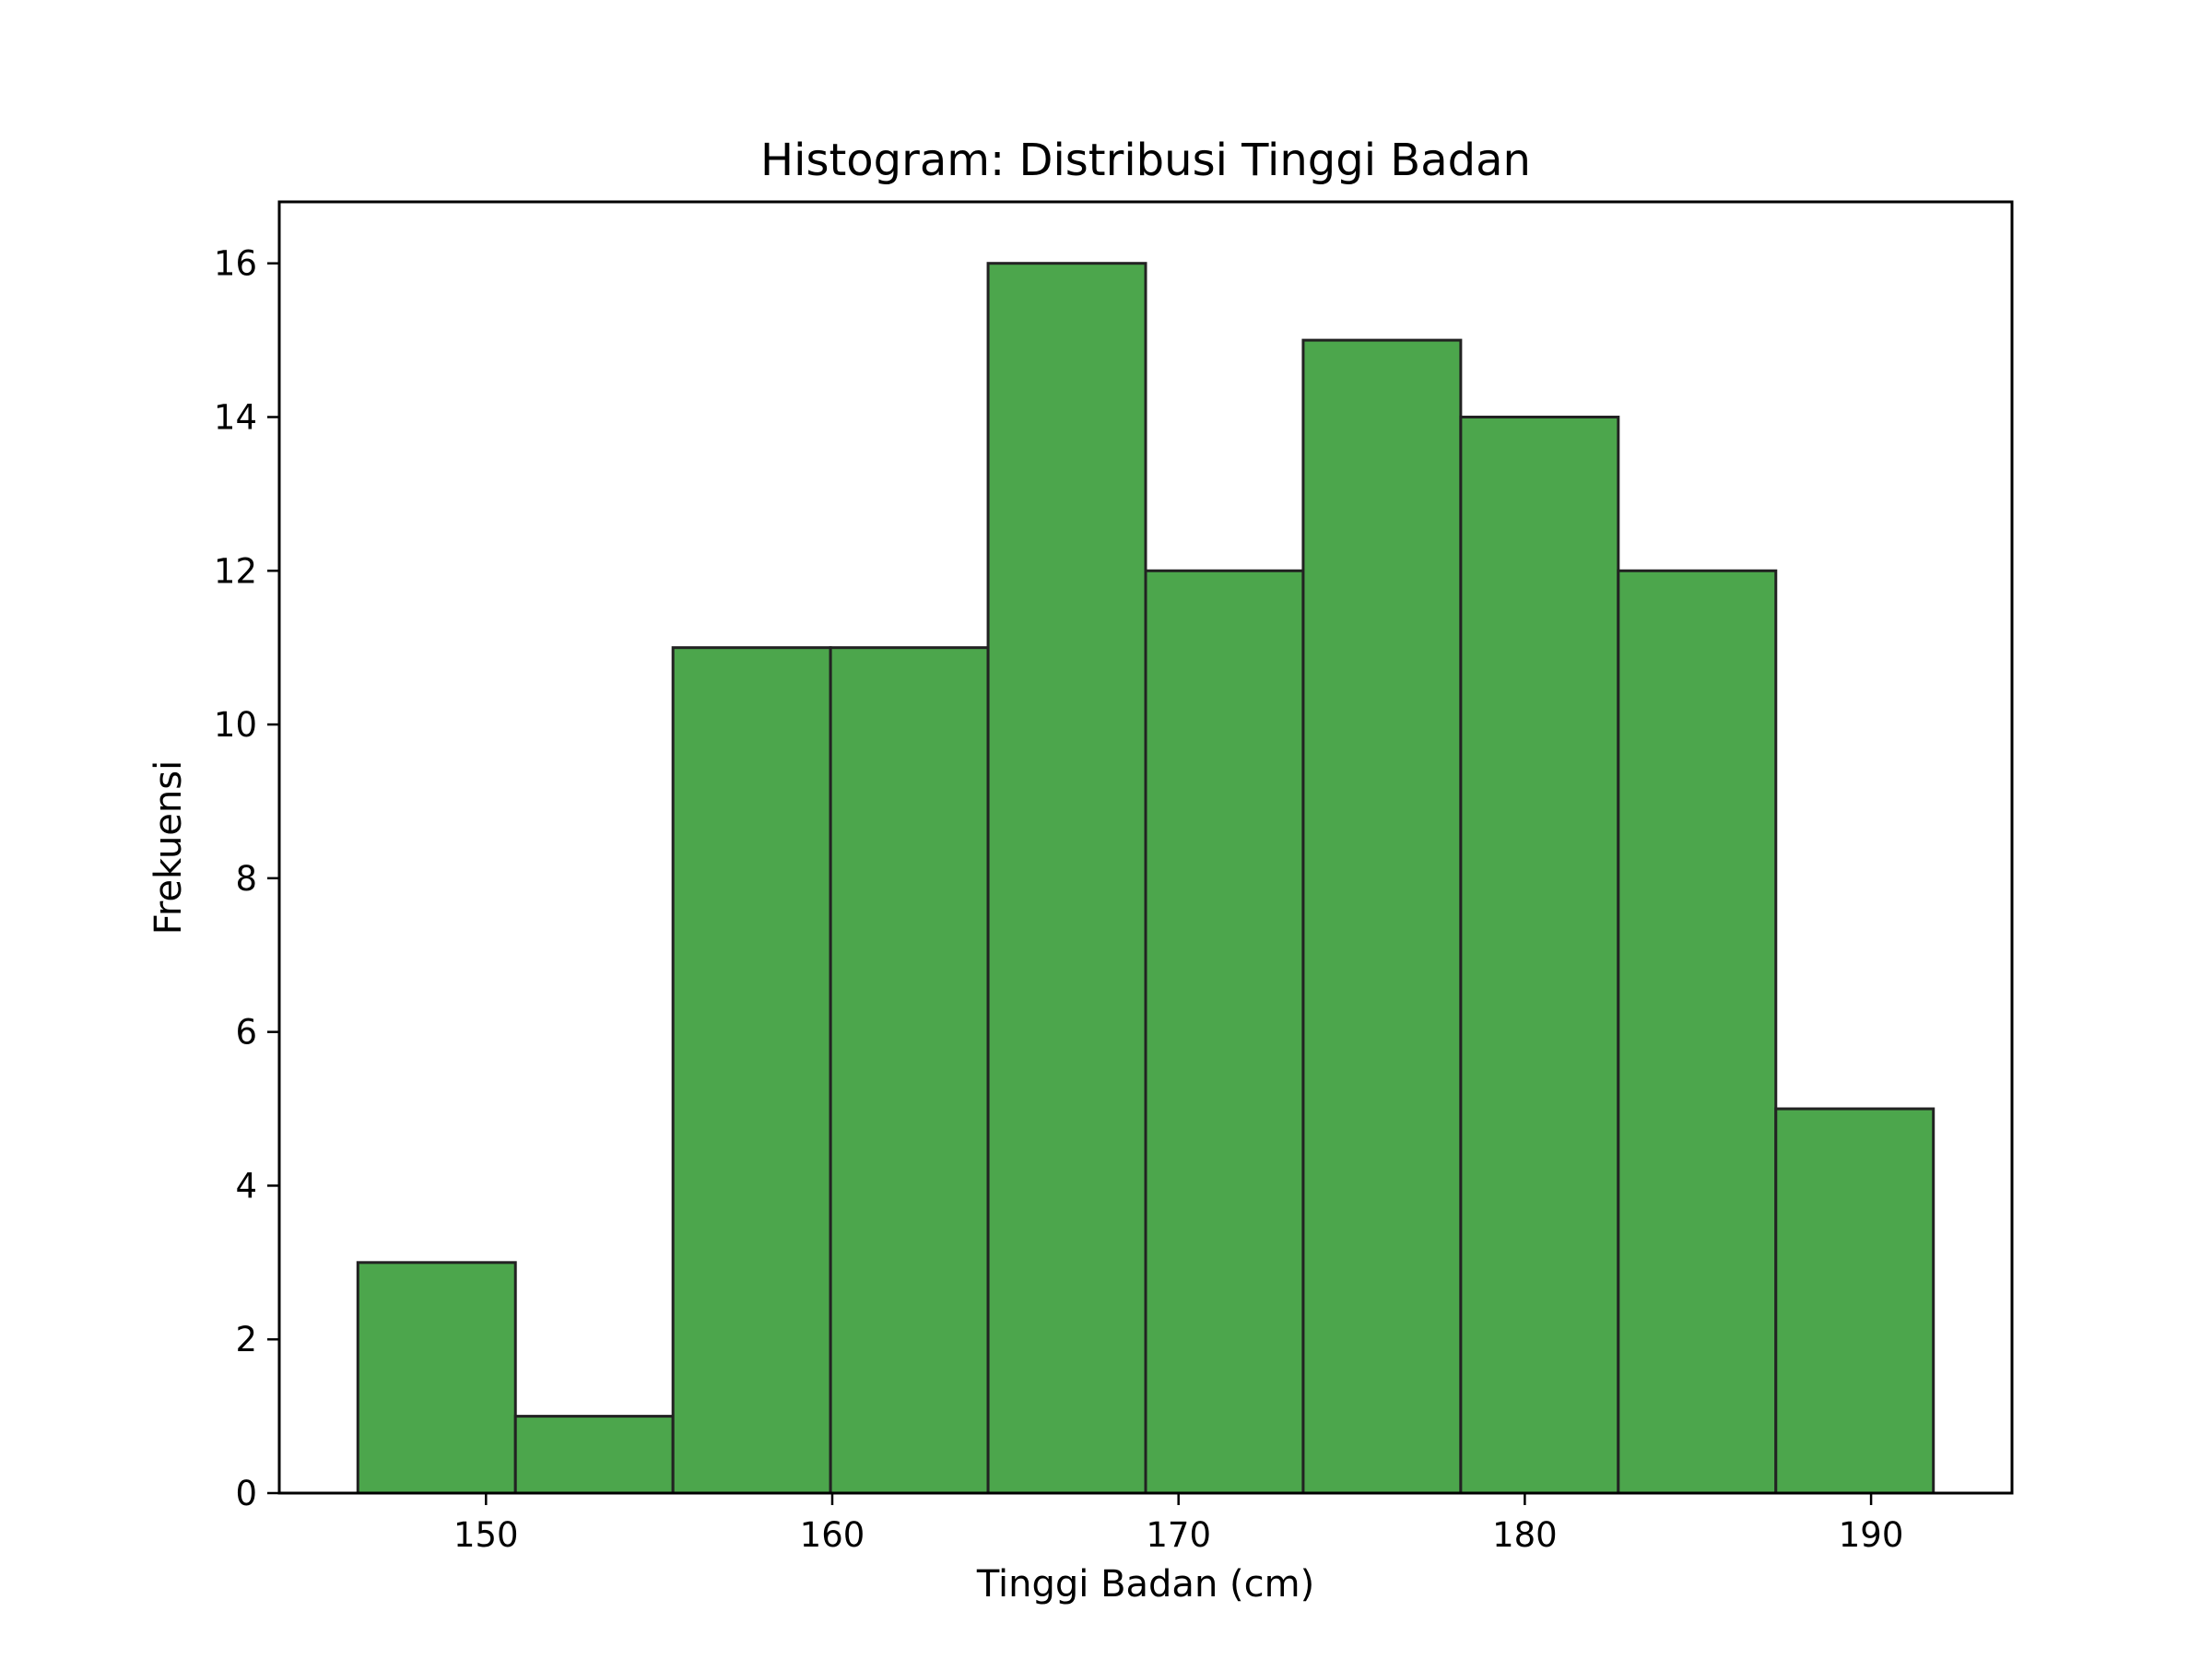 The image size is (2212, 1659). I want to click on y-tick-label: 8, so click(246, 879).